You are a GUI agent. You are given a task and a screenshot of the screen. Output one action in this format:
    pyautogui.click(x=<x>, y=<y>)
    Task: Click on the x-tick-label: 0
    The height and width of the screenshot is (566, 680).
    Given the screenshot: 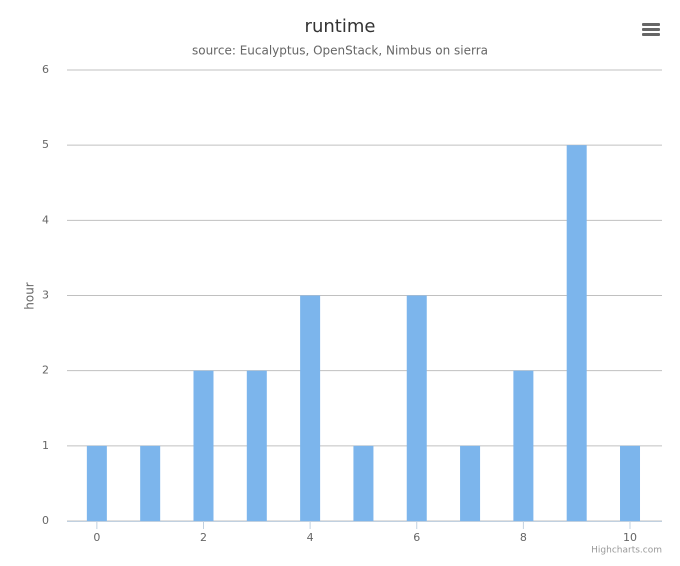 What is the action you would take?
    pyautogui.click(x=96, y=537)
    